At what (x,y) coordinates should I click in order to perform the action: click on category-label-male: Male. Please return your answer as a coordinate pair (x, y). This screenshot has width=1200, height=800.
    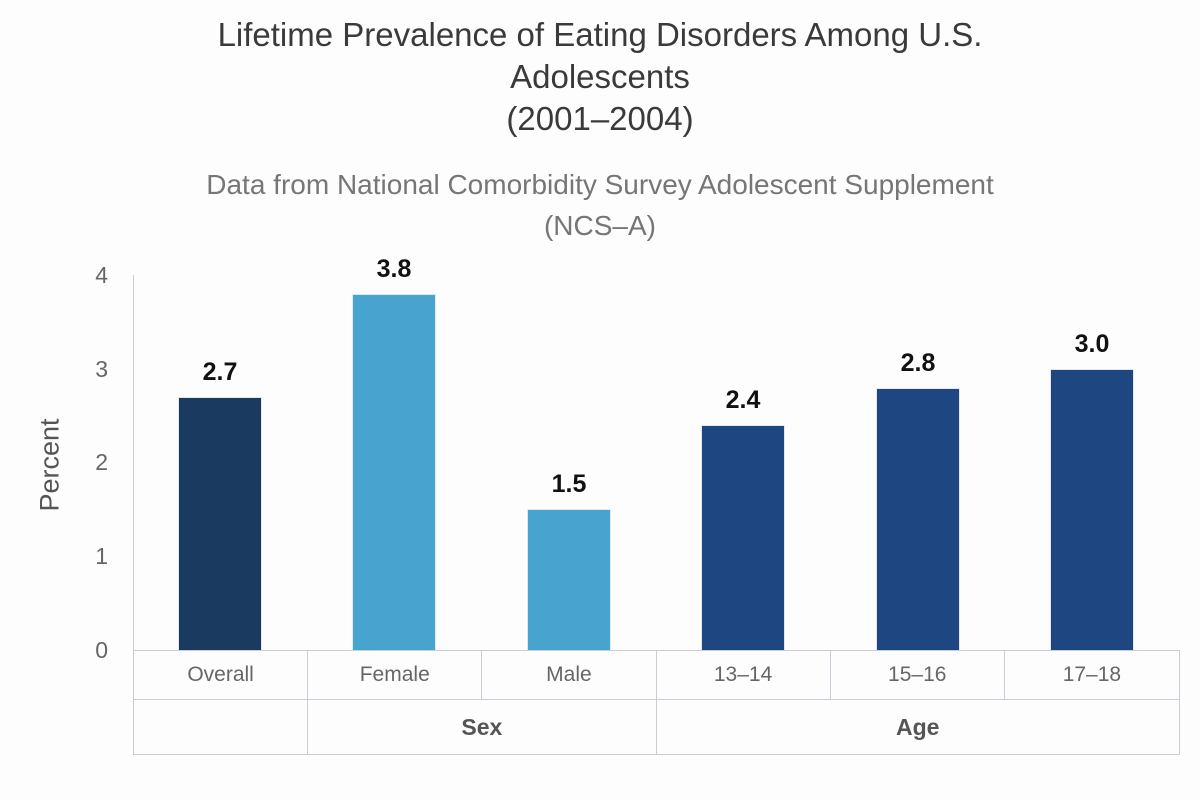
    Looking at the image, I should click on (569, 675).